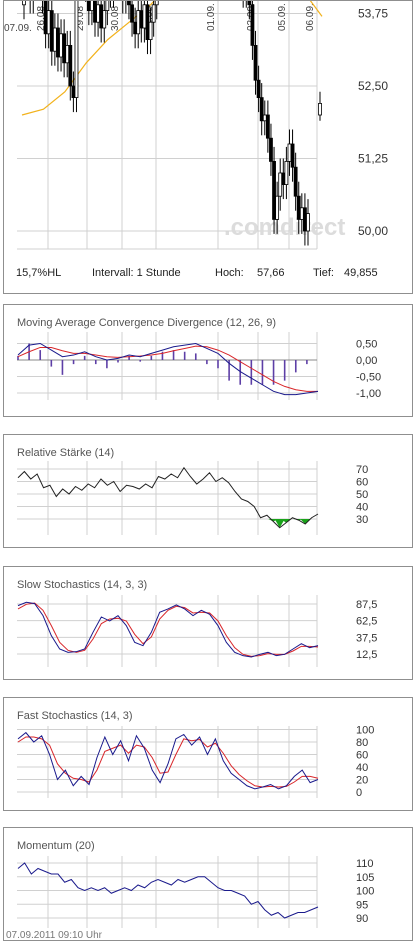  Describe the element at coordinates (373, 86) in the screenshot. I see `y-tick-label: 52,50` at that location.